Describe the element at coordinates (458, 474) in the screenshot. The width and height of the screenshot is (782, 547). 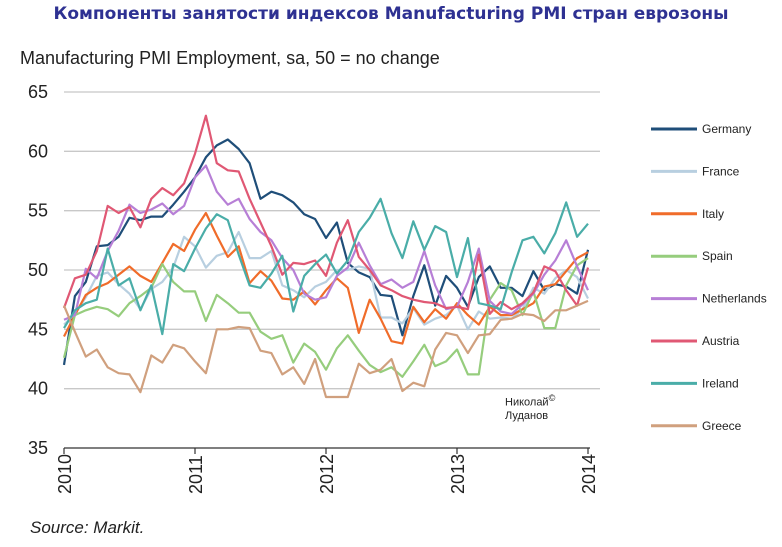
I see `x-tick-label: 2013` at that location.